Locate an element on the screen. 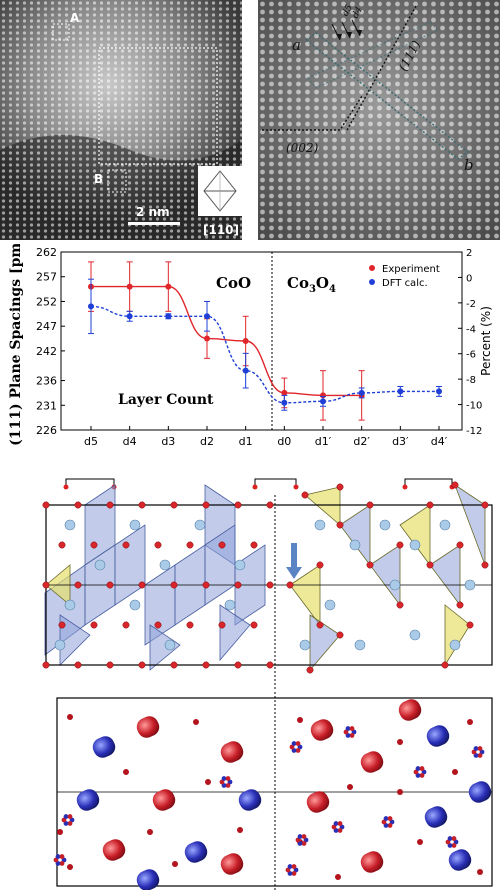  x-tick-label: d2 is located at coordinates (207, 441).